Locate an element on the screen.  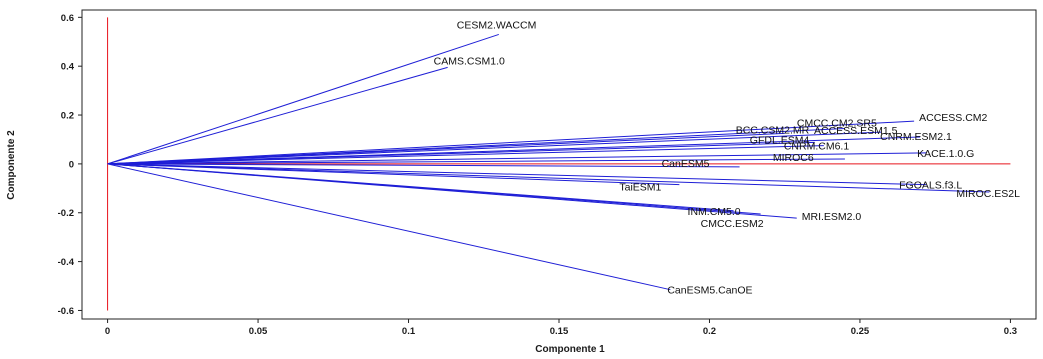
vector-label: CESM2.WACCM is located at coordinates (497, 25).